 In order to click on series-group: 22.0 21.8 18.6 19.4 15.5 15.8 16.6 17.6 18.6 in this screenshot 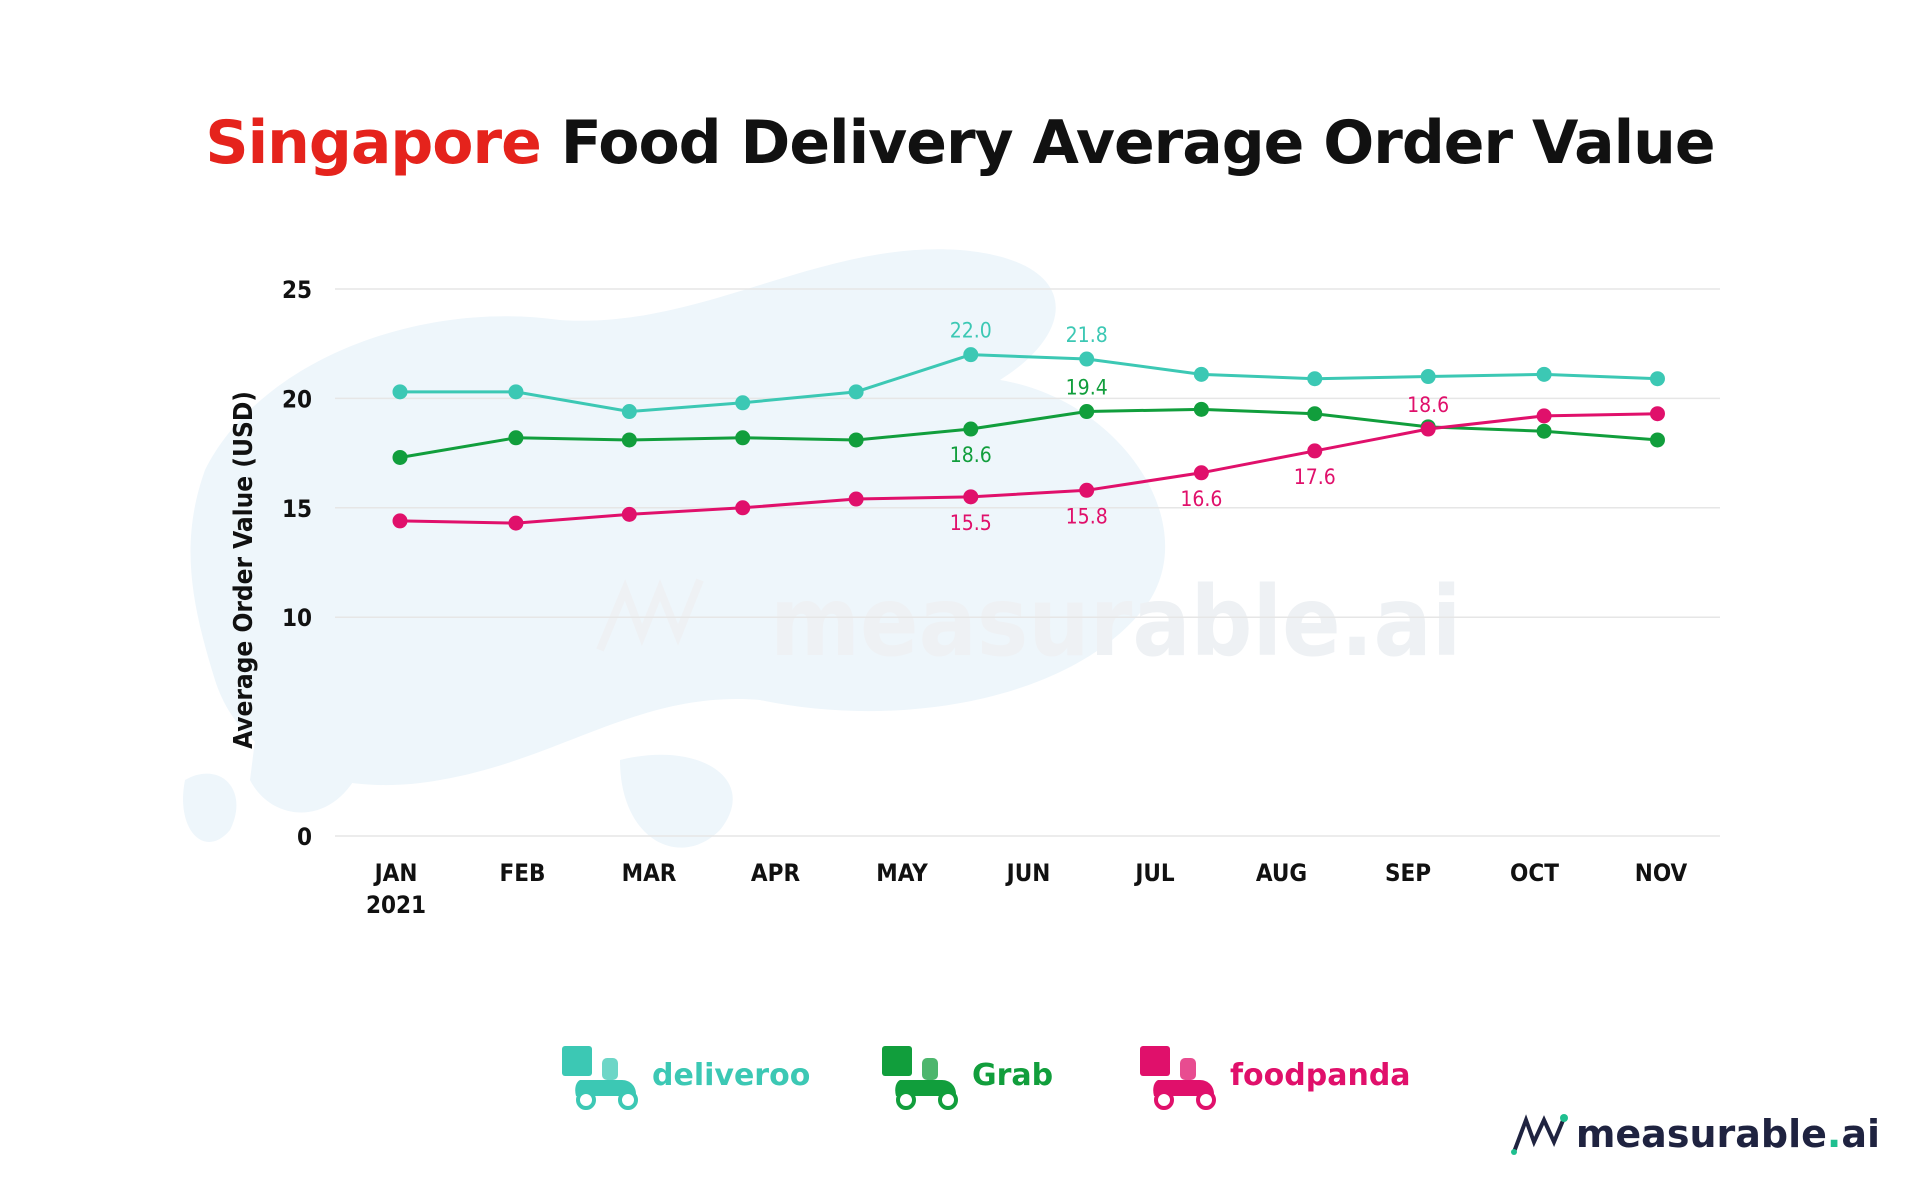, I will do `click(1028, 427)`.